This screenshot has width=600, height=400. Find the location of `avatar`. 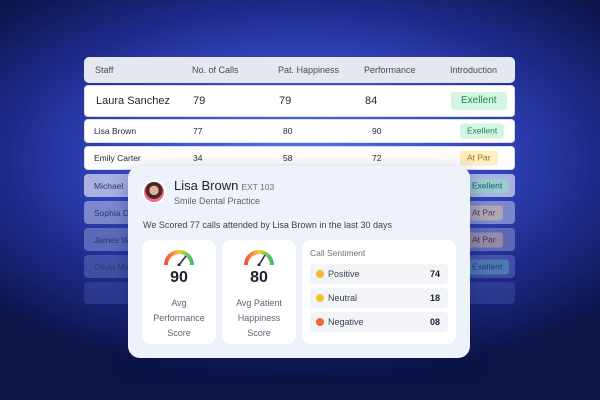

avatar is located at coordinates (154, 192).